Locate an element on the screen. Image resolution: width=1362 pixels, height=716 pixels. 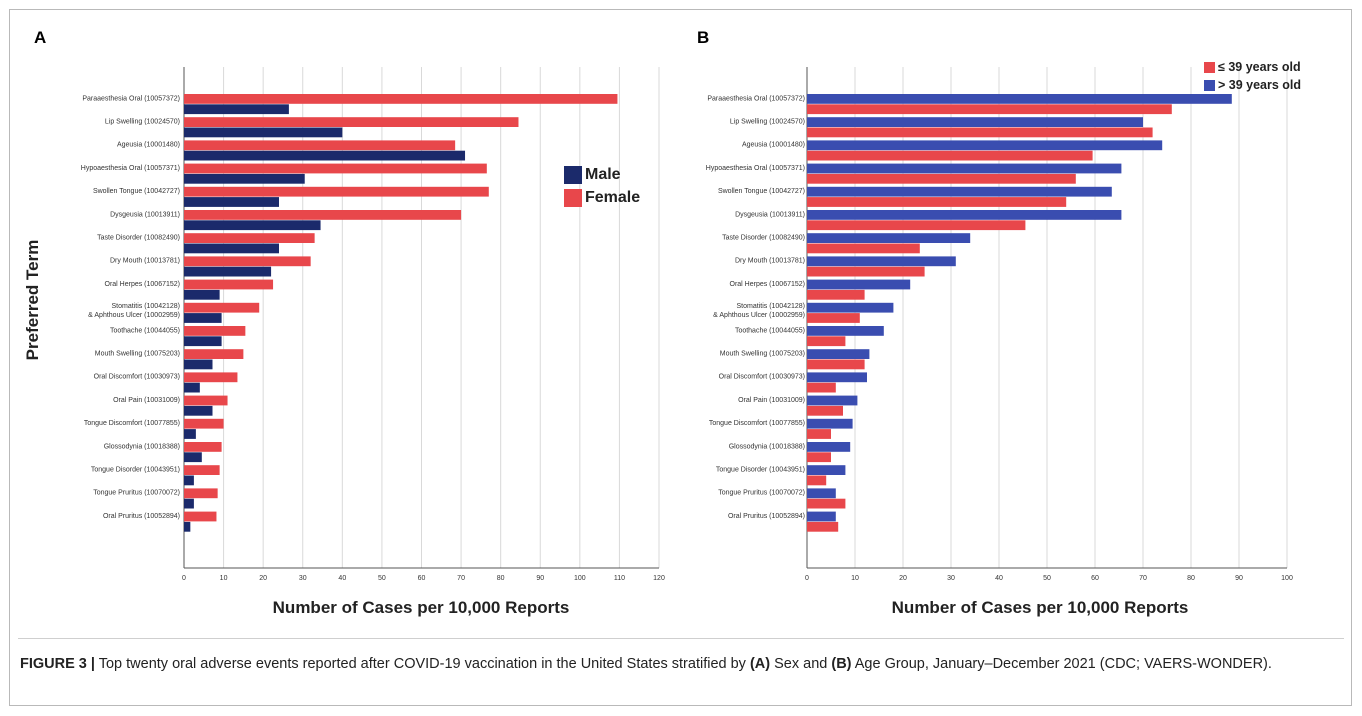
legend-b-old-swatch is located at coordinates (1209, 85).